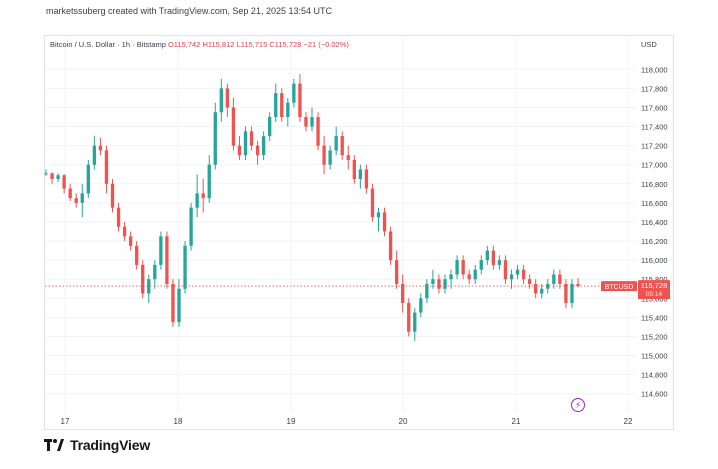  I want to click on y-tick-label: 114,800, so click(654, 375).